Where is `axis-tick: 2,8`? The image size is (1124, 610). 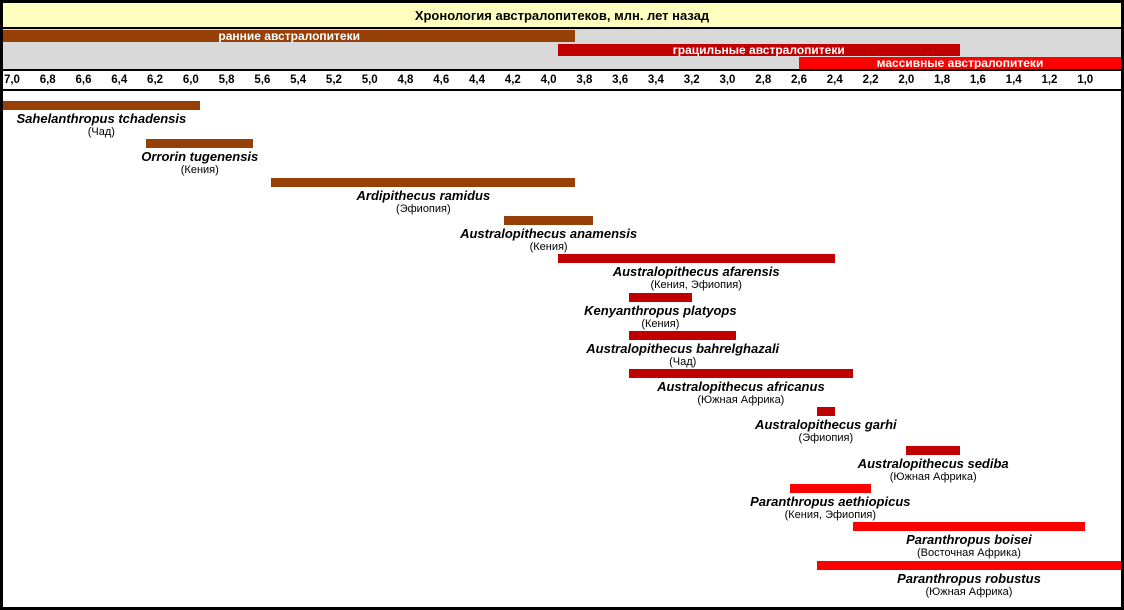
axis-tick: 2,8 is located at coordinates (763, 80).